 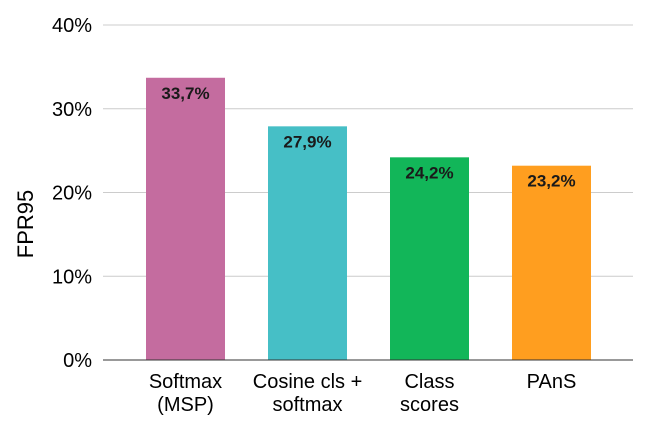 What do you see at coordinates (308, 382) in the screenshot?
I see `x-category-label: Cosine cls +` at bounding box center [308, 382].